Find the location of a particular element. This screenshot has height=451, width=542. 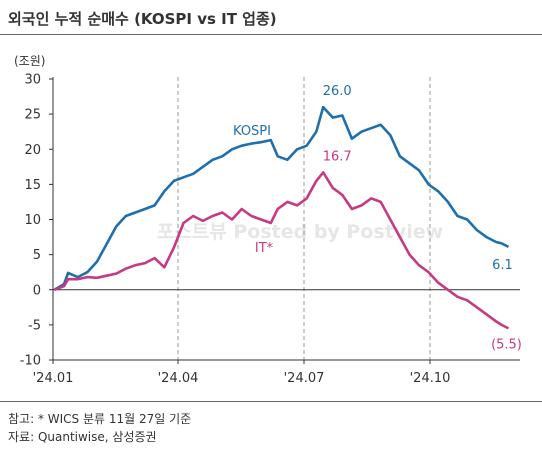

y-tick-label: 10 is located at coordinates (32, 220).